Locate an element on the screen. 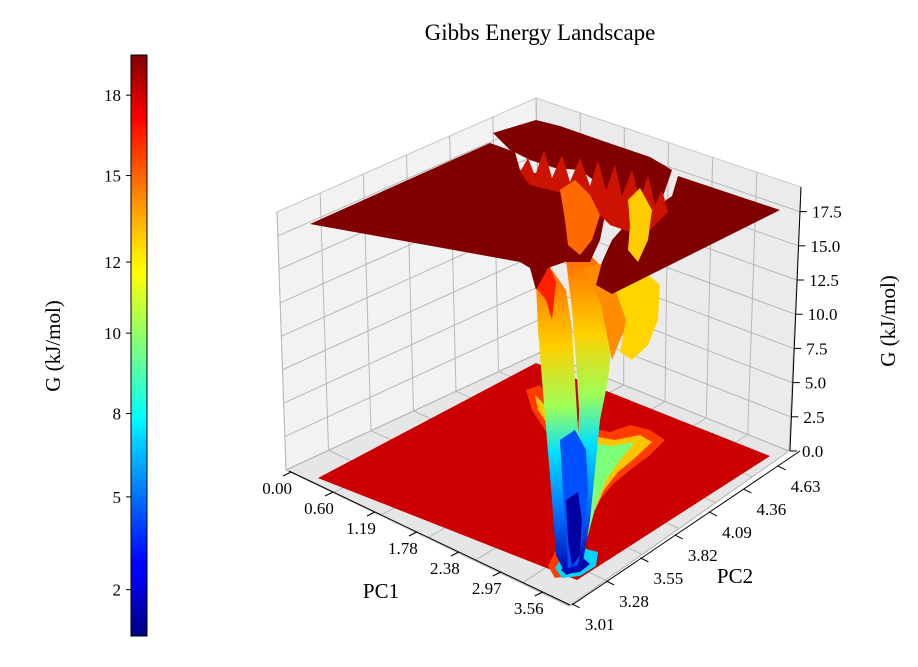 This screenshot has height=667, width=918. z-tick-label: 0.0 is located at coordinates (812, 451).